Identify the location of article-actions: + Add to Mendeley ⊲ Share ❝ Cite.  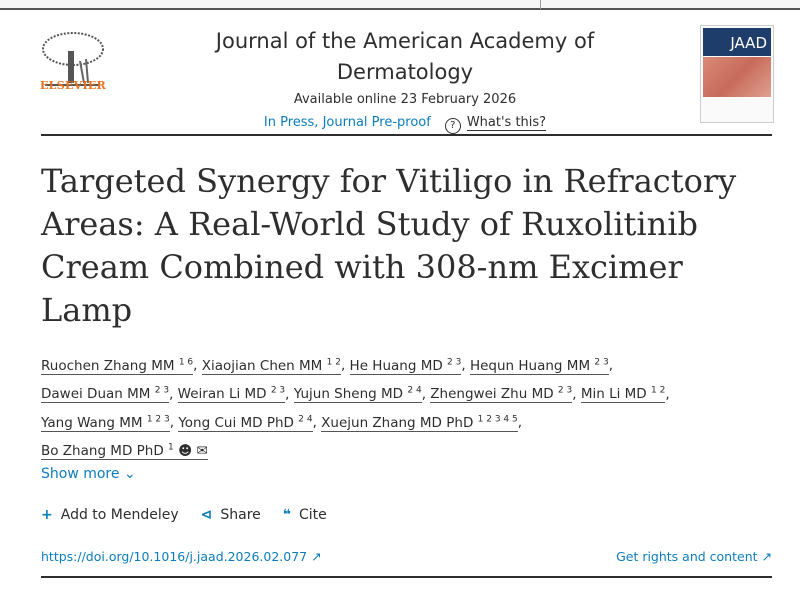
(184, 515).